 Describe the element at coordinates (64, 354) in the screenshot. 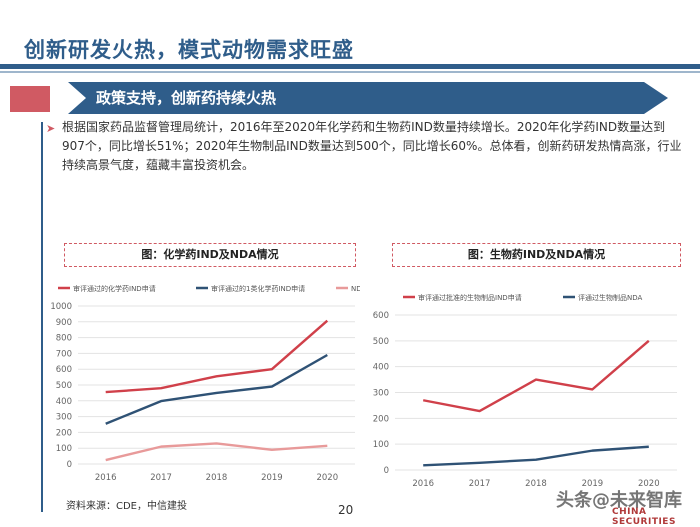

I see `chart1-ytick-label: 700` at that location.